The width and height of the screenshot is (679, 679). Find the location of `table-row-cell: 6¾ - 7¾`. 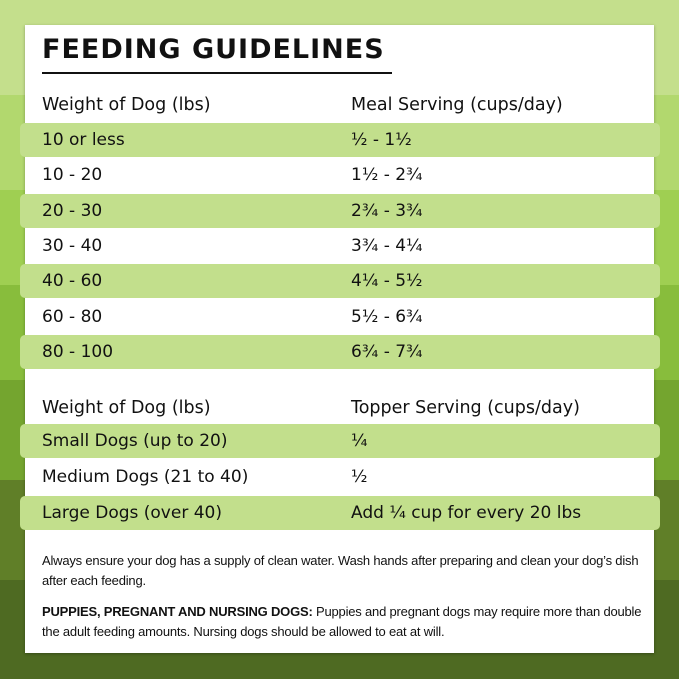

table-row-cell: 6¾ - 7¾ is located at coordinates (387, 351).